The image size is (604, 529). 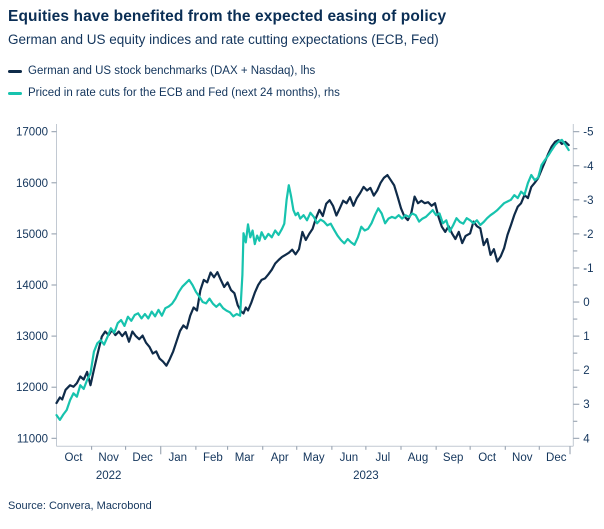 What do you see at coordinates (366, 476) in the screenshot?
I see `x-axis-year-label: 2023` at bounding box center [366, 476].